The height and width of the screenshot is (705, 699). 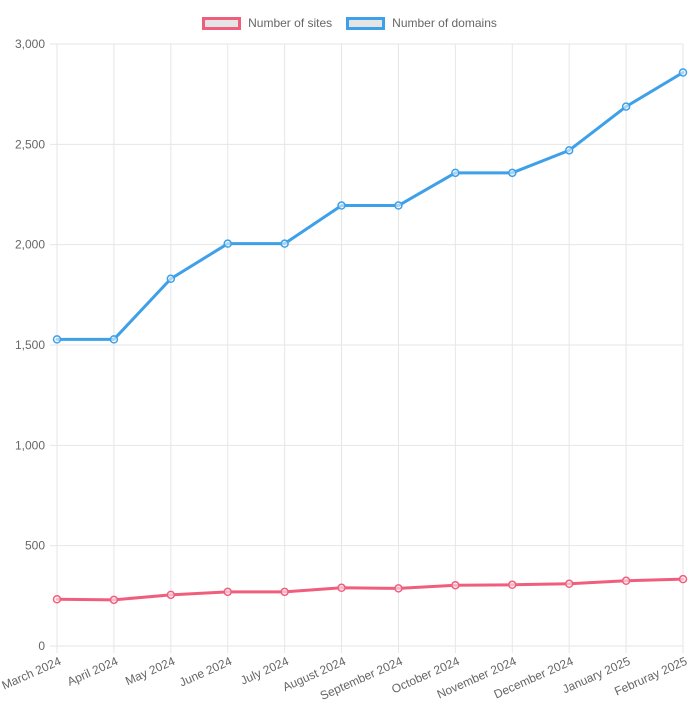 I want to click on legend-item-sites: Number of sites, so click(x=267, y=23).